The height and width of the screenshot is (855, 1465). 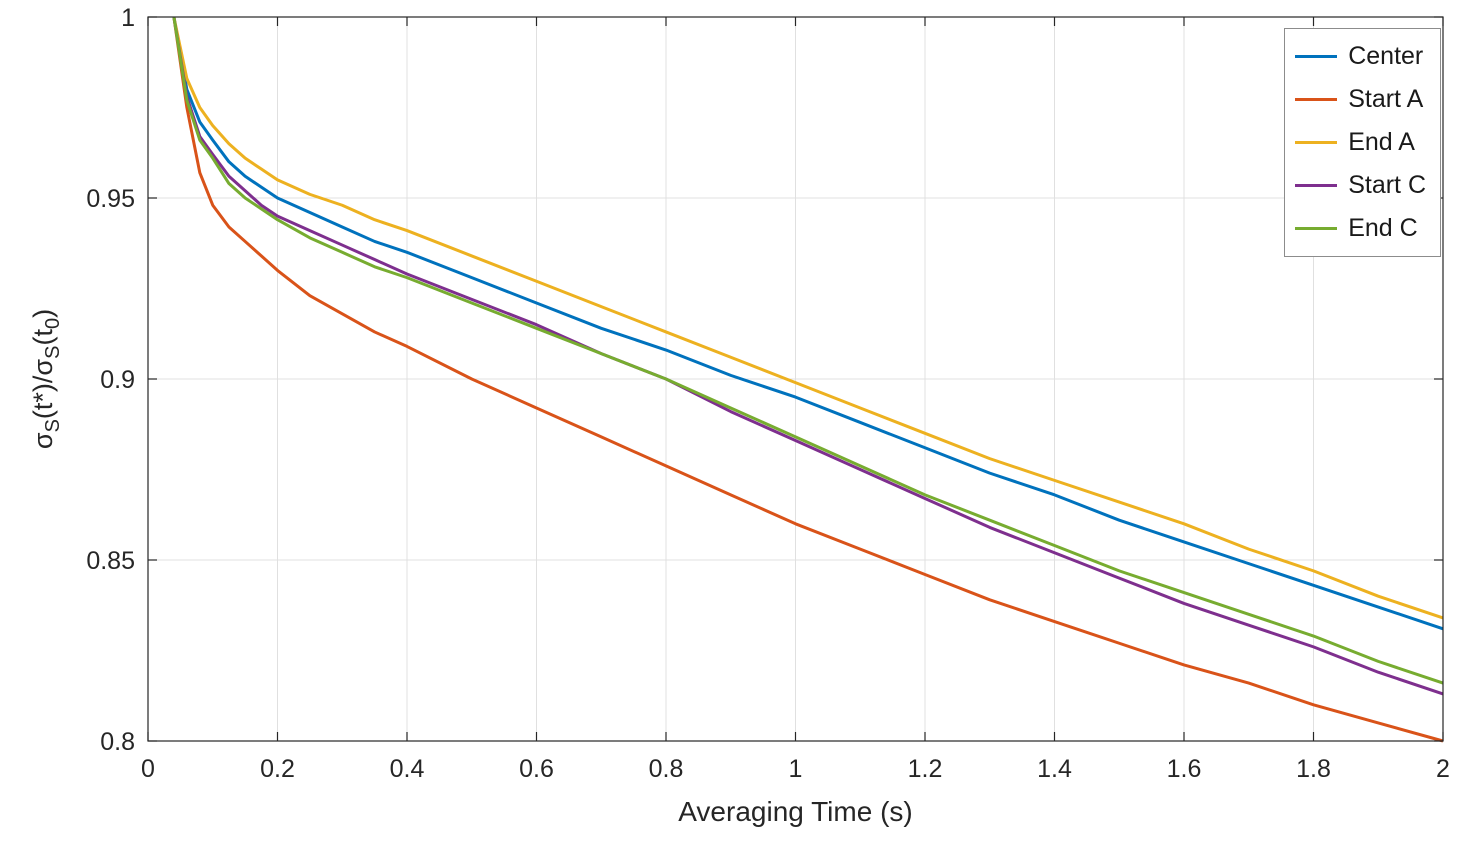 I want to click on legend-label: Start C, so click(x=1387, y=185).